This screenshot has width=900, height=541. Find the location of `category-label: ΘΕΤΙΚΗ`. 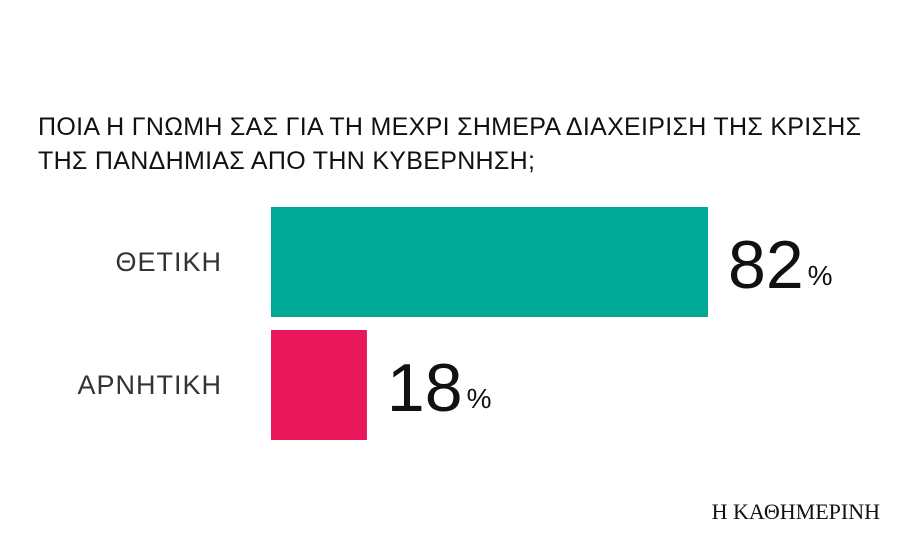

category-label: ΘΕΤΙΚΗ is located at coordinates (168, 262).